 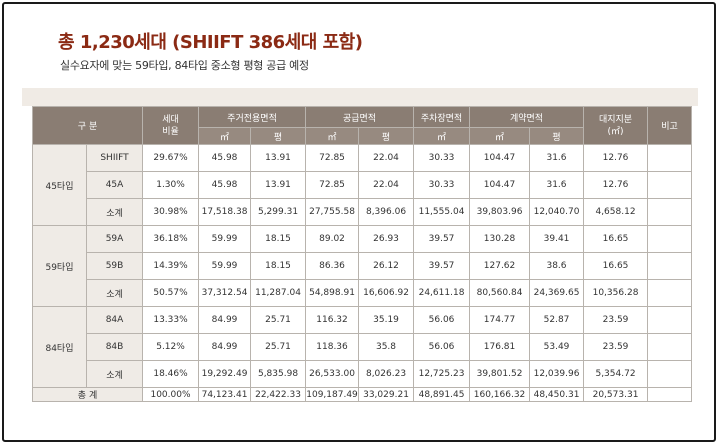 I want to click on table-cell: 16,606.92, so click(x=386, y=293).